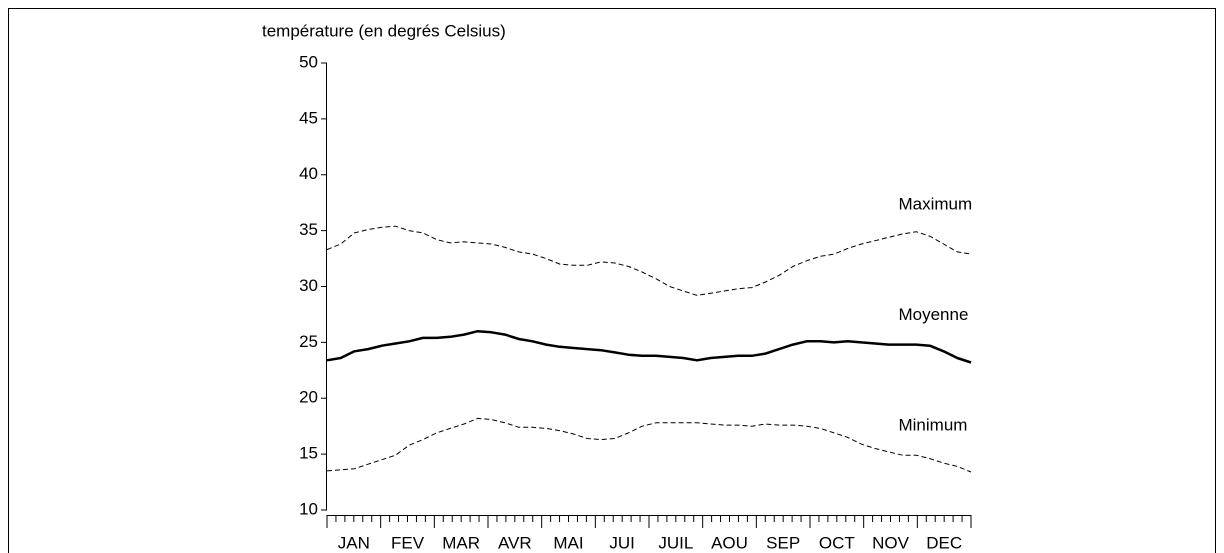  I want to click on x-tick-label: JUI, so click(622, 542).